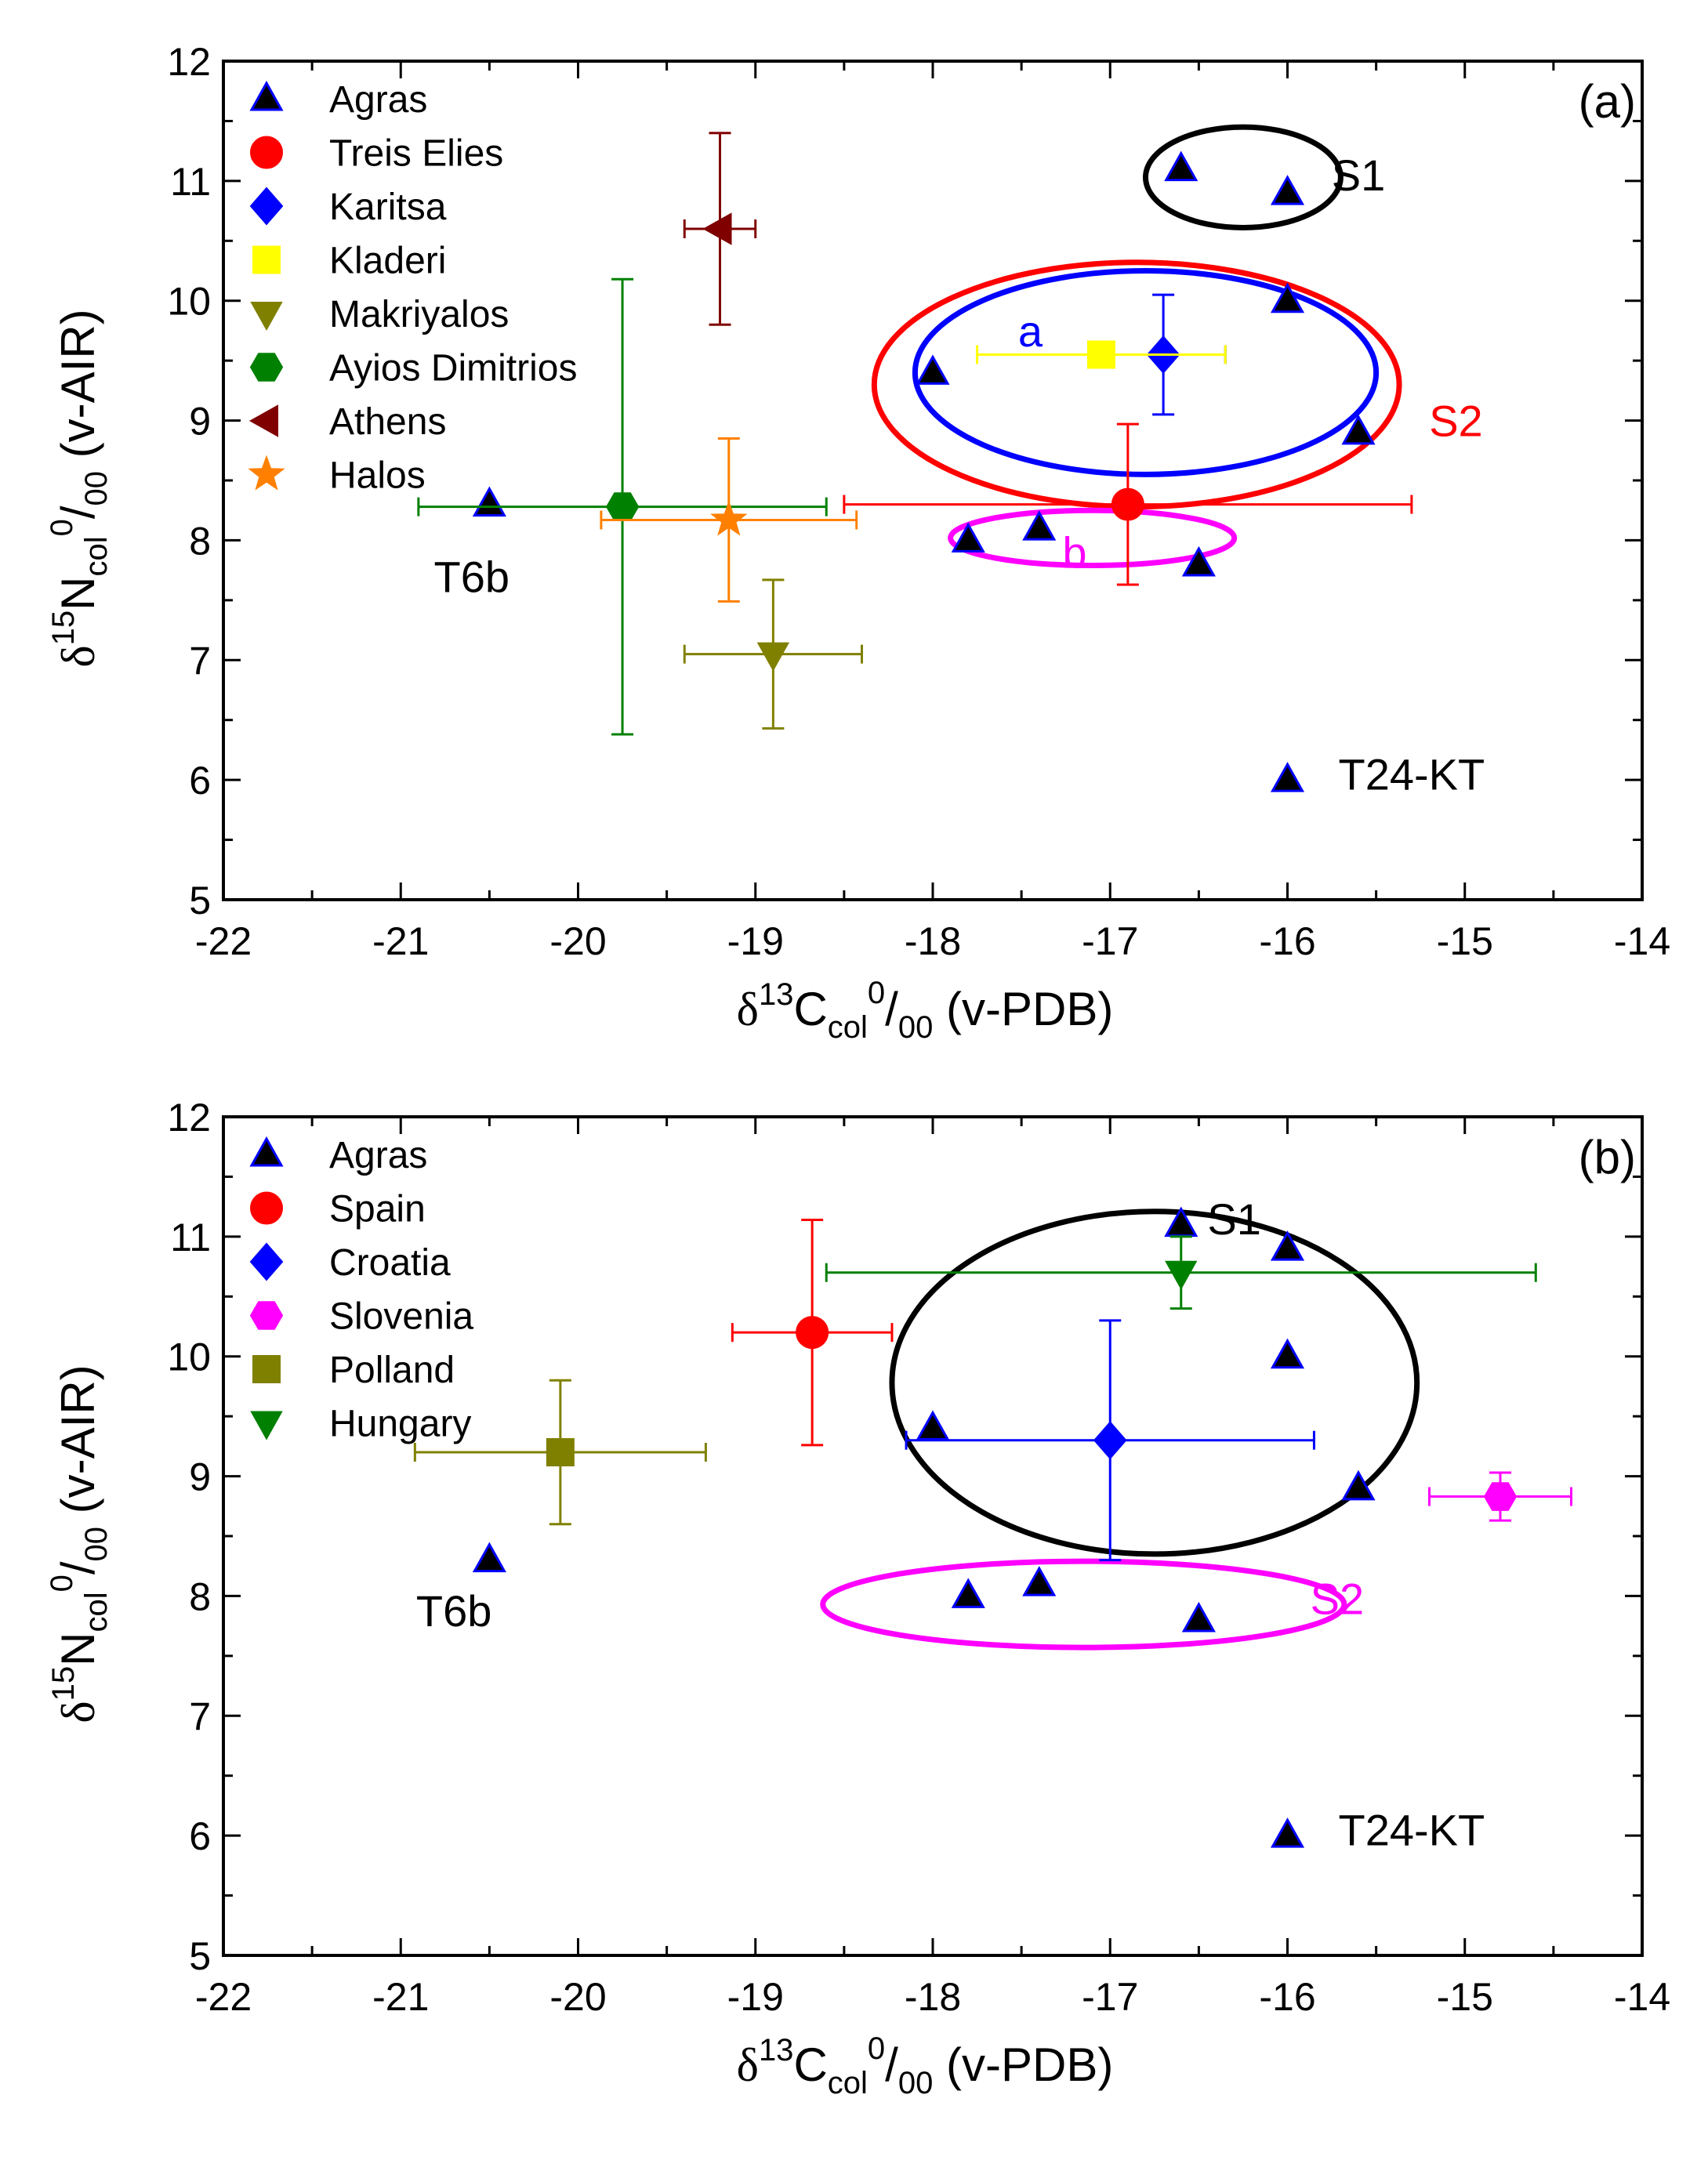 The height and width of the screenshot is (2167, 1708). I want to click on data-point-hungary, so click(1181, 1275).